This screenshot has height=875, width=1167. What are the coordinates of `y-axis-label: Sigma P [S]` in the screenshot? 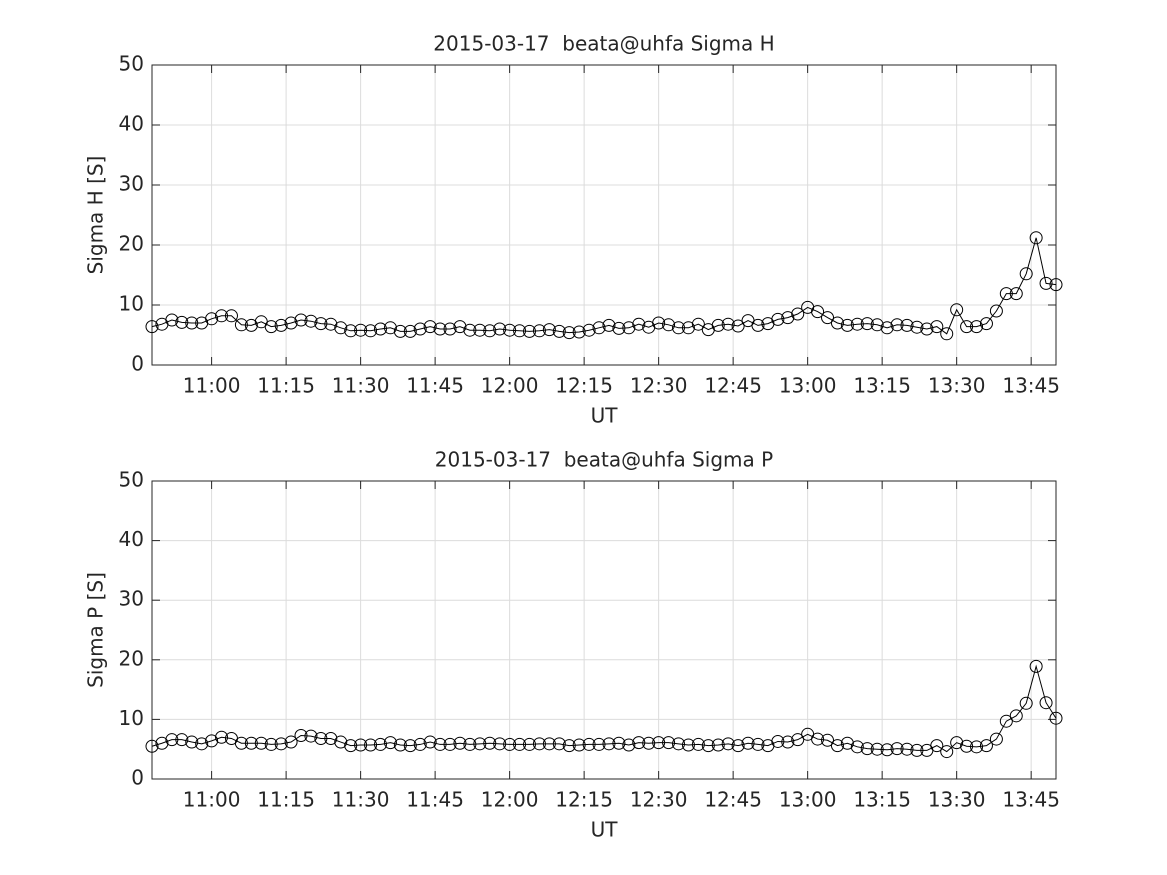 It's located at (96, 630).